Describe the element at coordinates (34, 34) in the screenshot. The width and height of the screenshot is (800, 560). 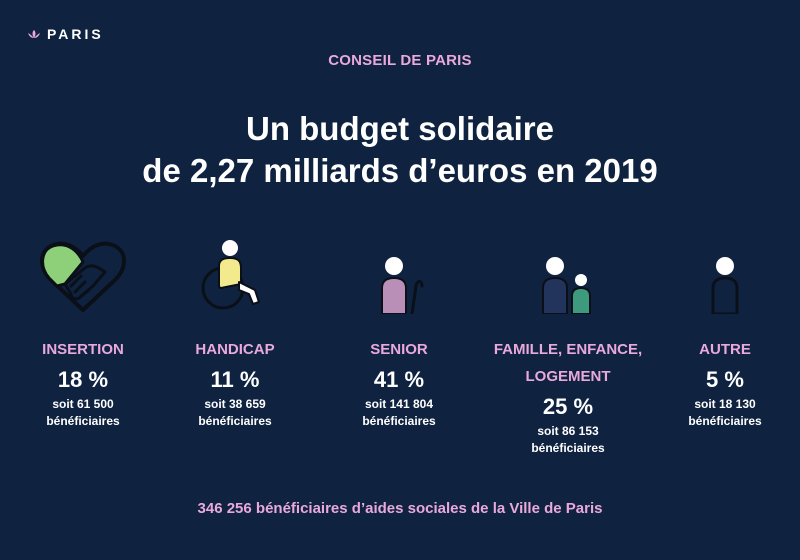
I see `lotus-icon` at that location.